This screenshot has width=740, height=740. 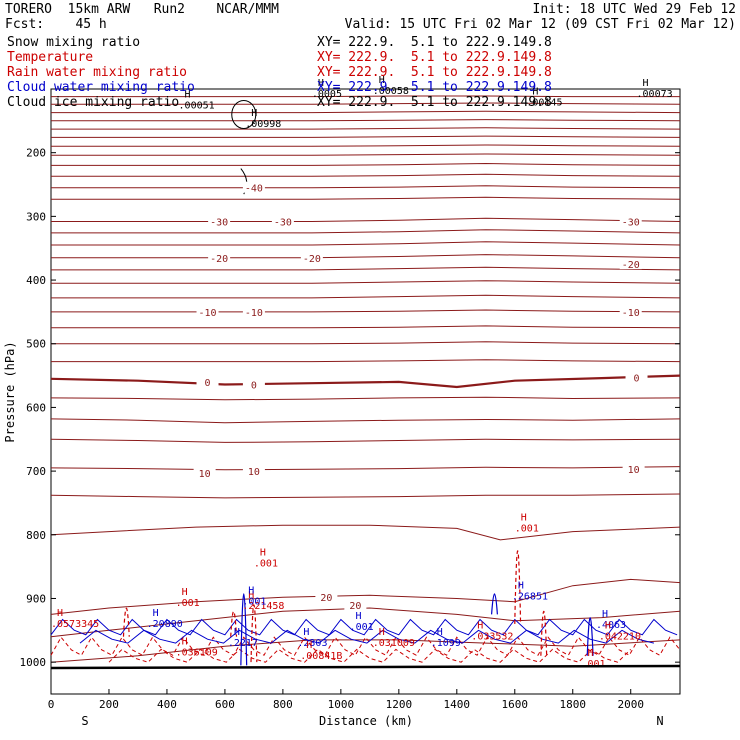 What do you see at coordinates (165, 624) in the screenshot?
I see `max-value-label: .20890` at bounding box center [165, 624].